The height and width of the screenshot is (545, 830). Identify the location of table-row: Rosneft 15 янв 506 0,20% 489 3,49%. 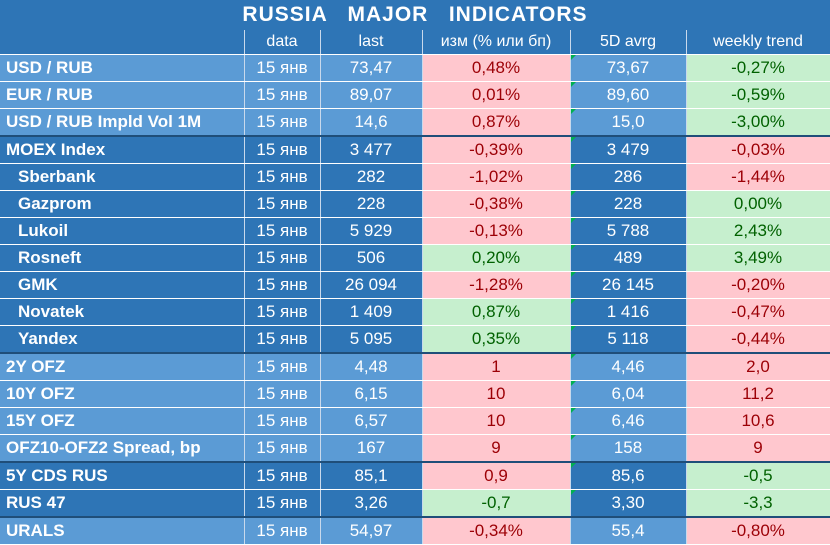
(415, 258).